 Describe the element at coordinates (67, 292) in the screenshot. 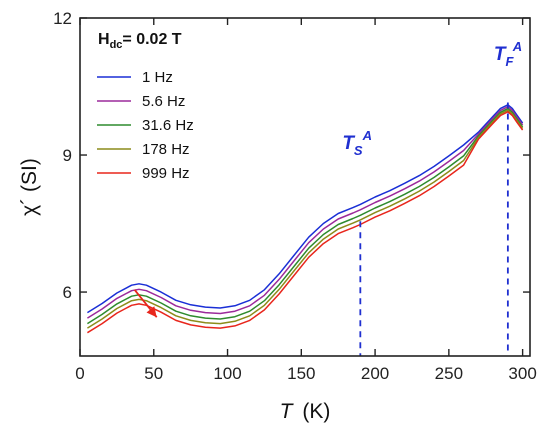

I see `y-tick-label: 6` at that location.